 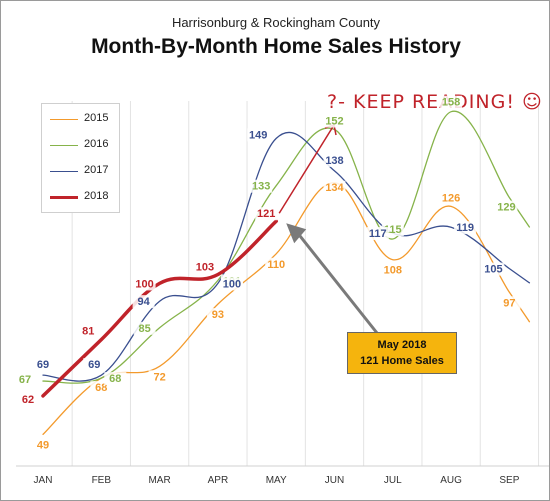 I want to click on data-label-2016-sep: 129, so click(x=506, y=208).